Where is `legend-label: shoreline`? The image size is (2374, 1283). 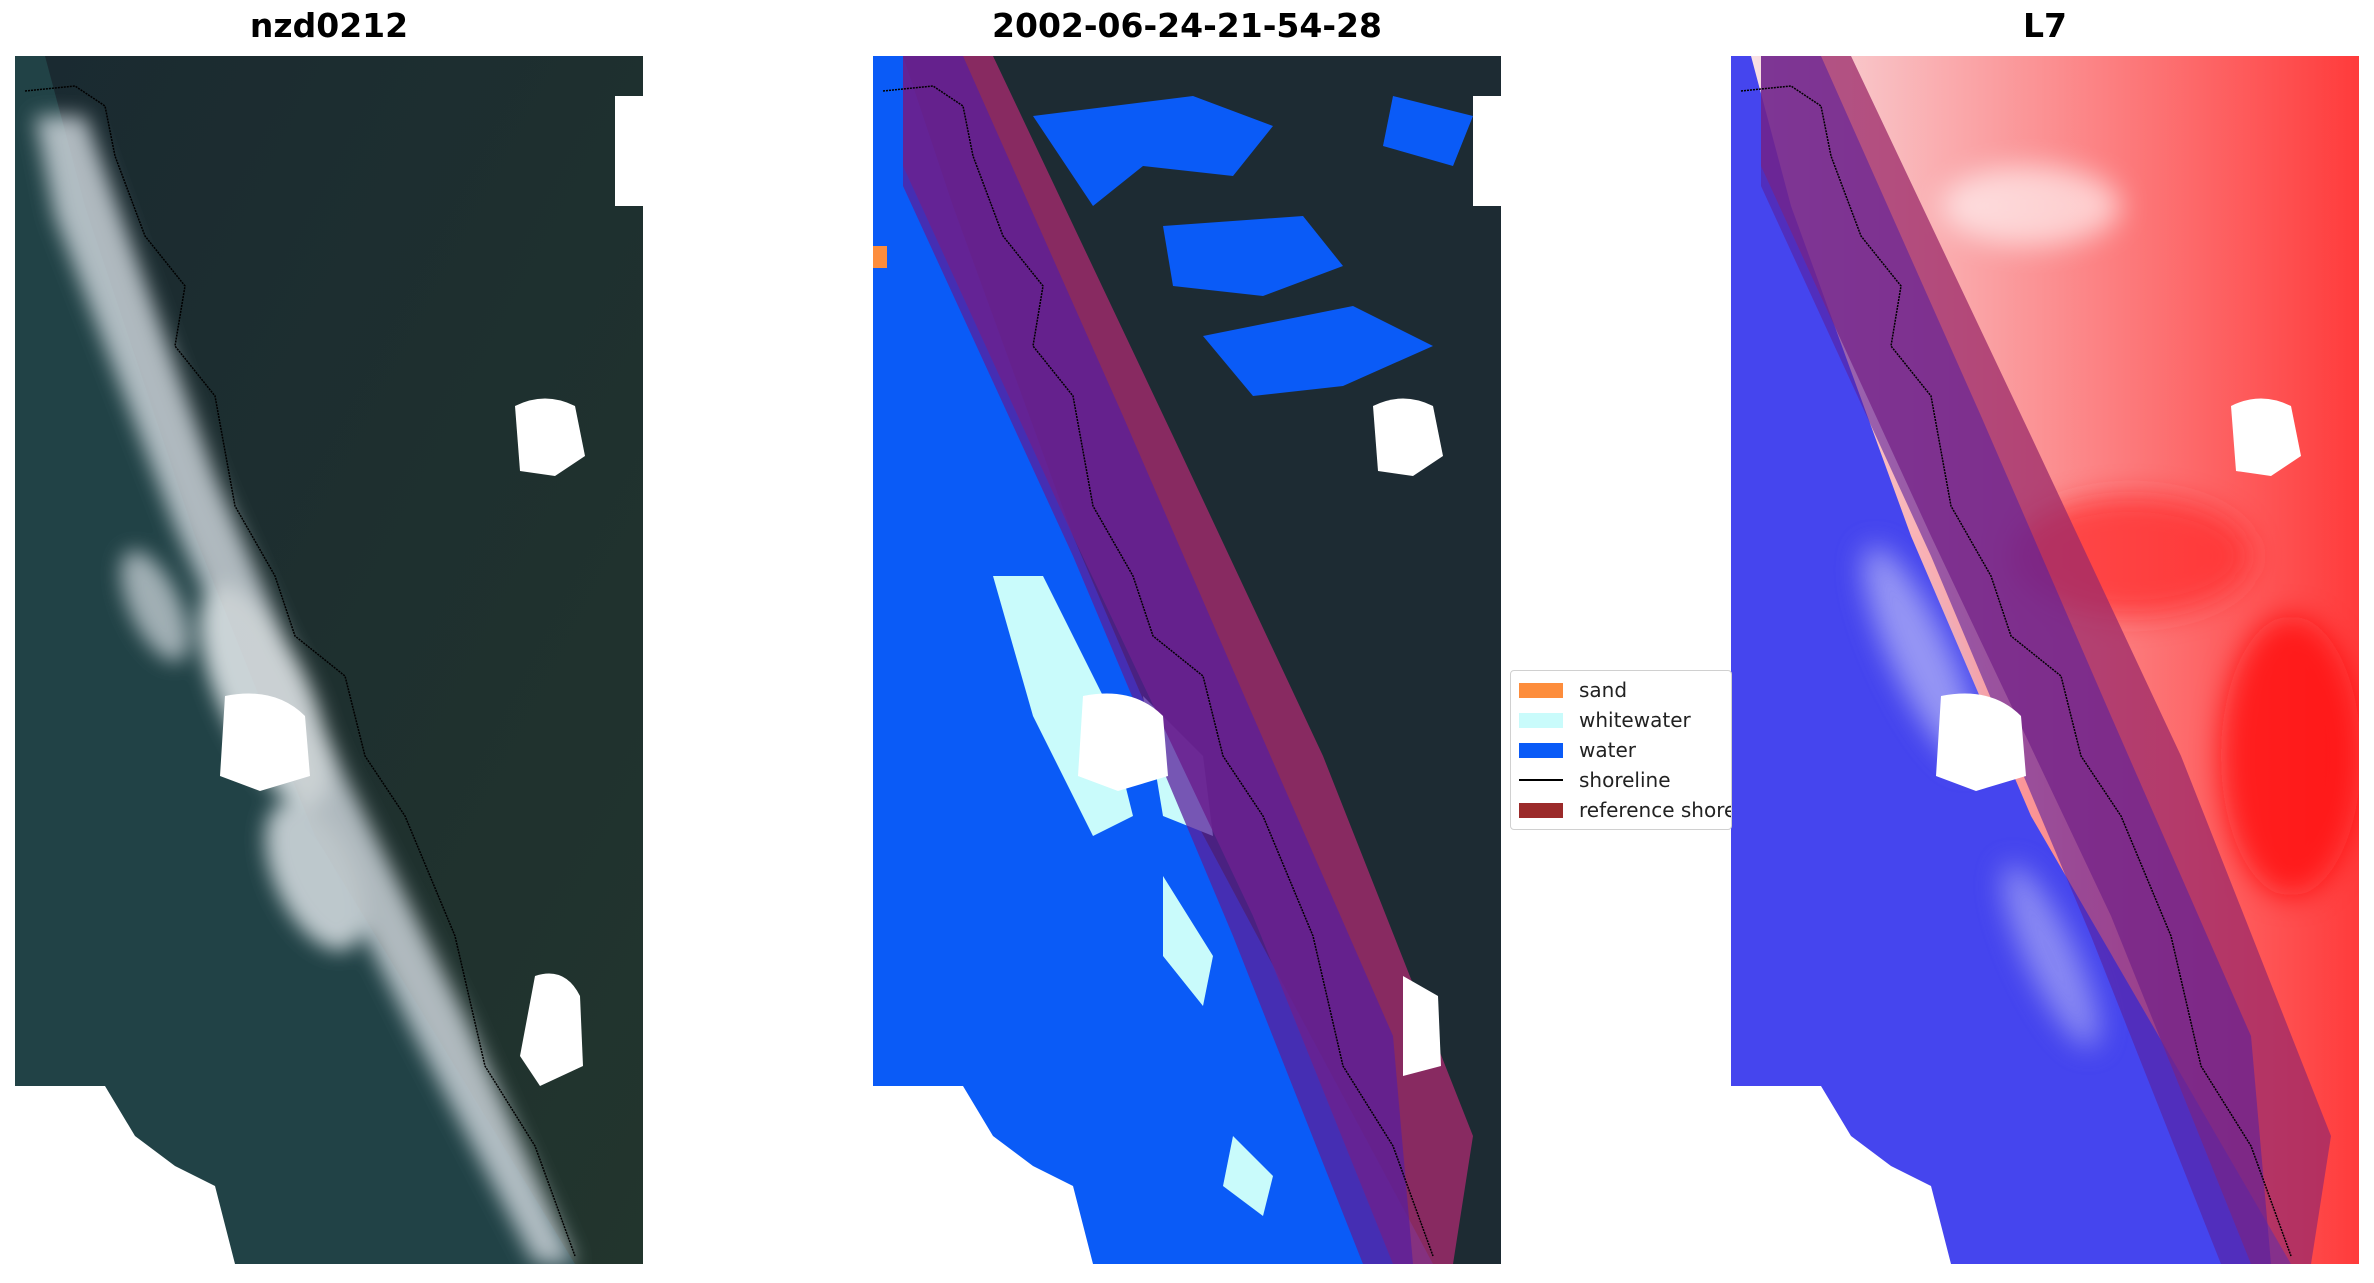
legend-label: shoreline is located at coordinates (1625, 780).